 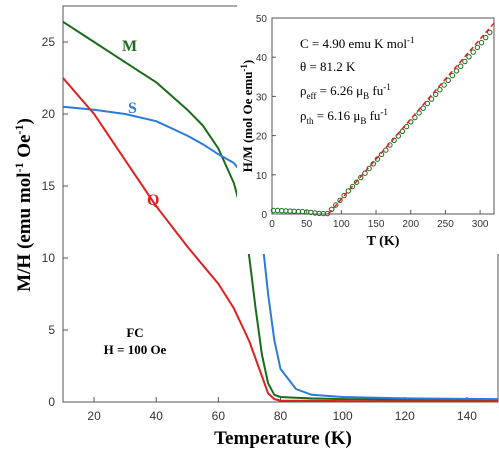 What do you see at coordinates (49, 42) in the screenshot?
I see `y-tick-label: 25` at bounding box center [49, 42].